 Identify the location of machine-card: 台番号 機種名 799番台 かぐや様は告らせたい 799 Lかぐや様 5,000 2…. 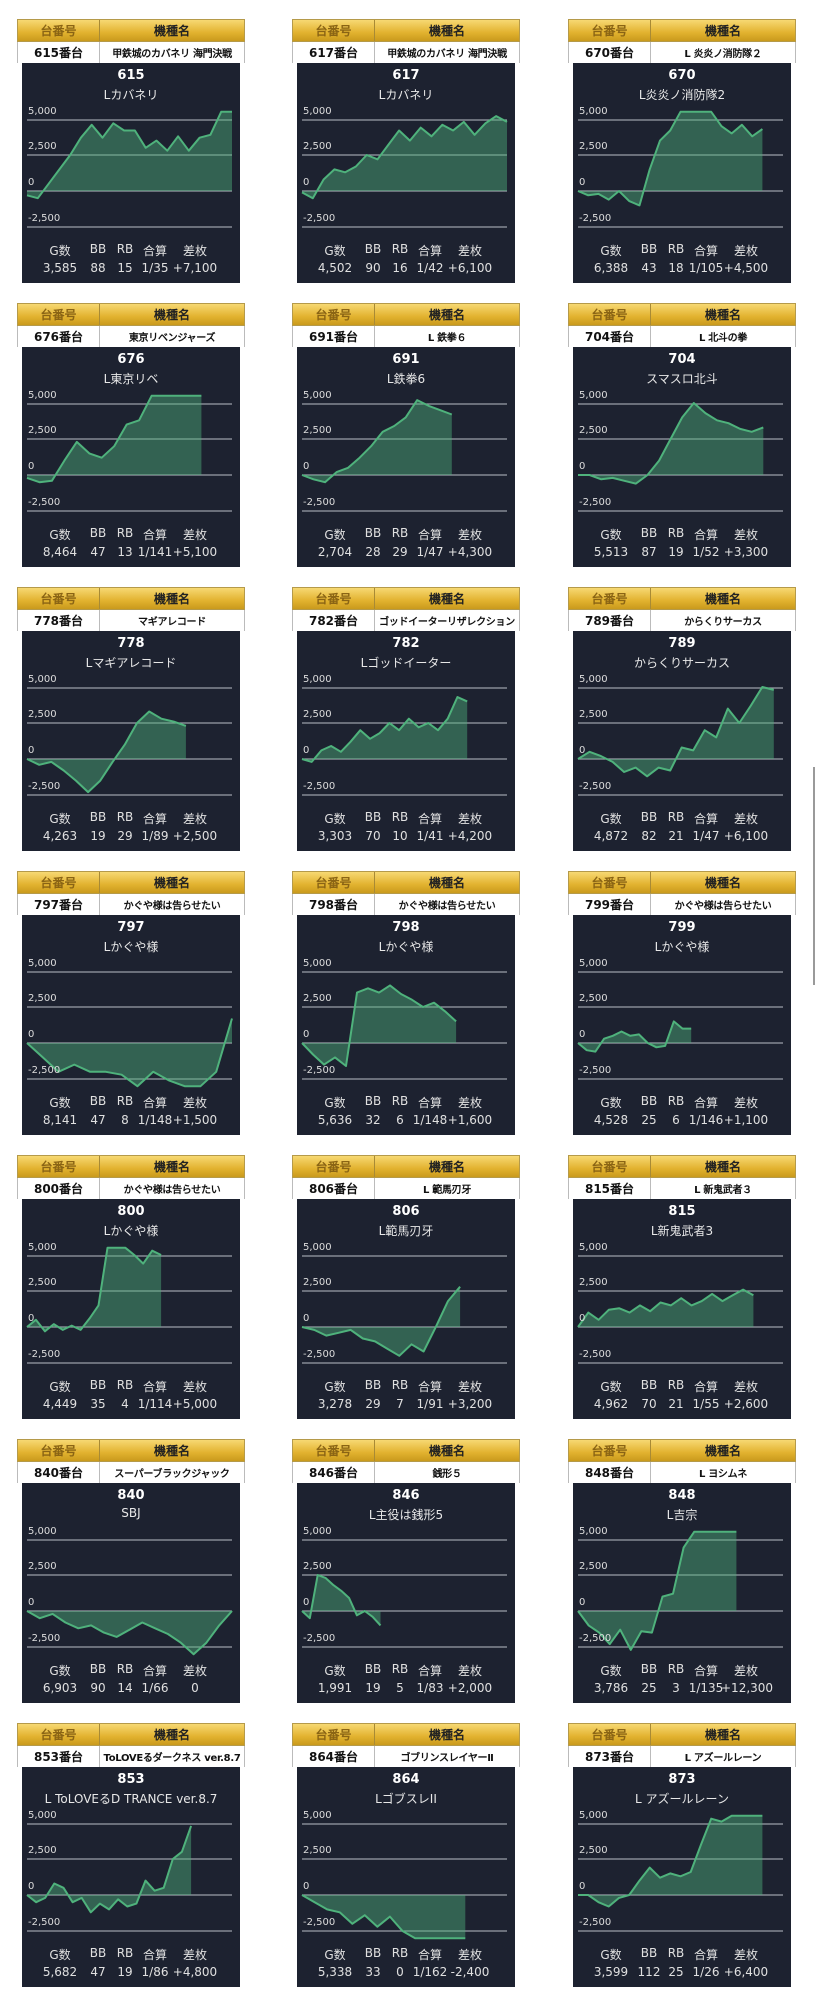
(682, 1004).